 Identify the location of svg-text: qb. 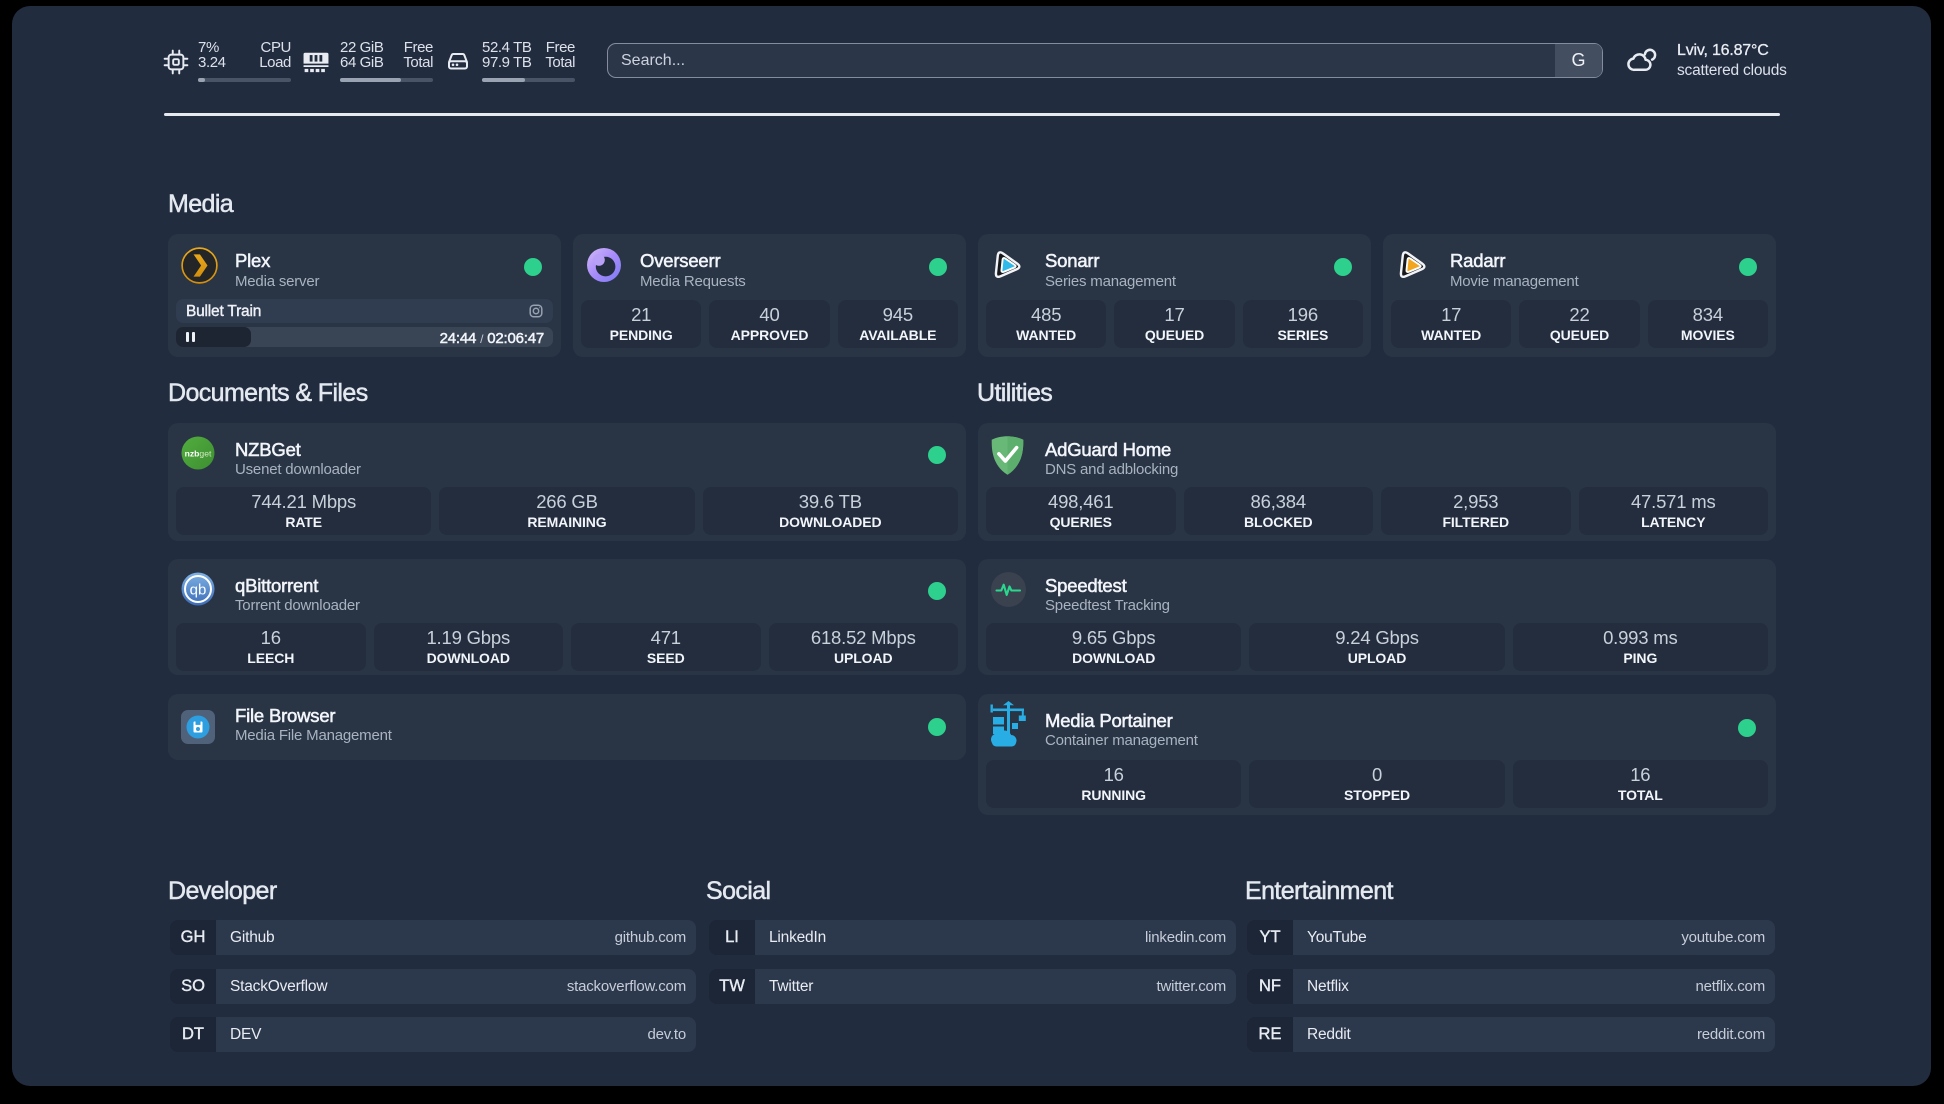
(198, 590).